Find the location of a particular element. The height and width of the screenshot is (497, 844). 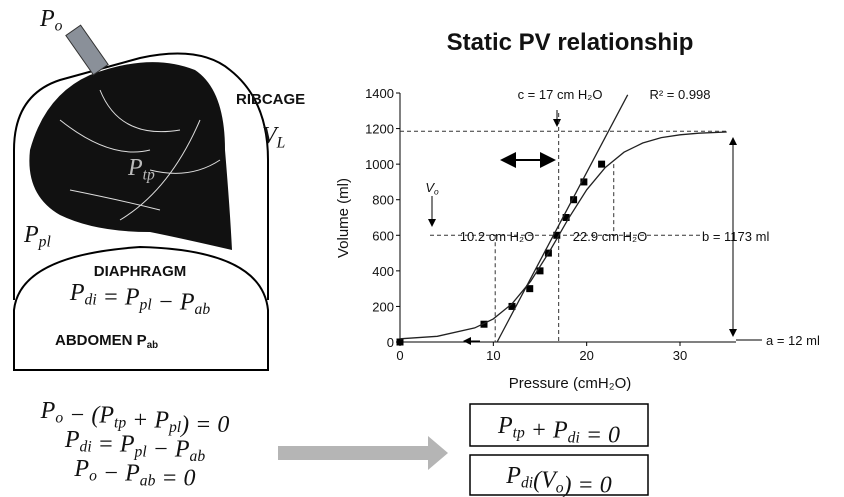

lung-vessels is located at coordinates (140, 155).